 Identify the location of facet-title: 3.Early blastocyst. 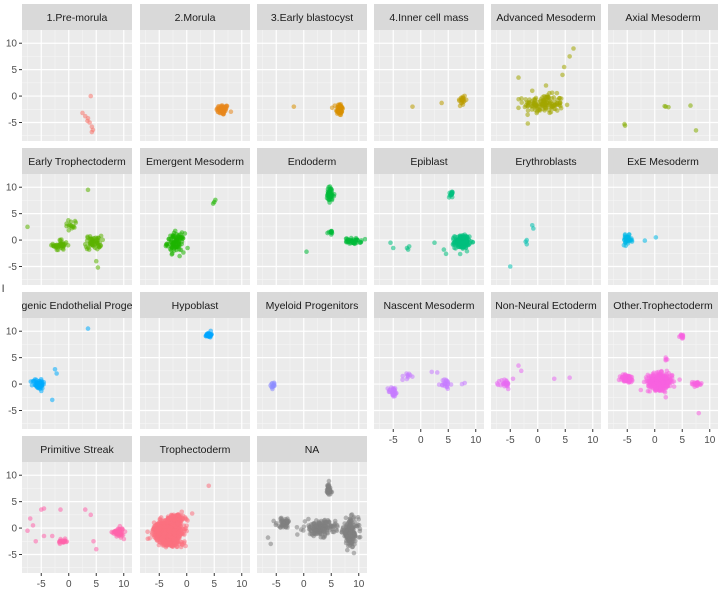
(312, 18).